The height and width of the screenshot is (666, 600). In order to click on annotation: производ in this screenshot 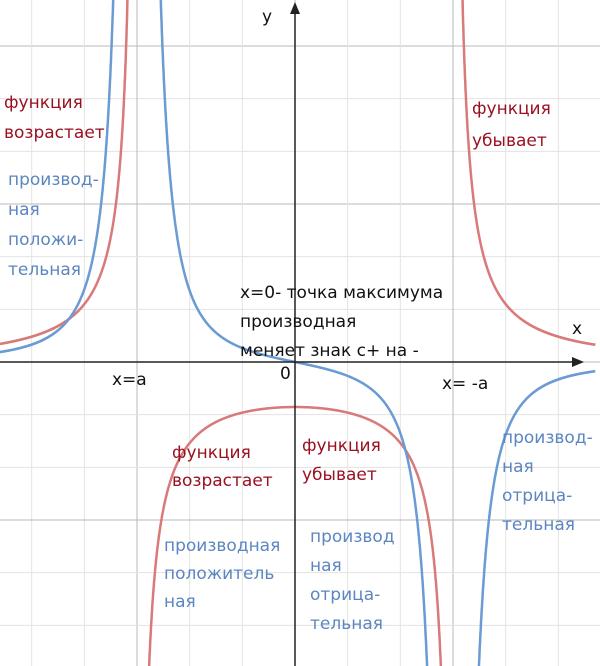, I will do `click(352, 537)`.